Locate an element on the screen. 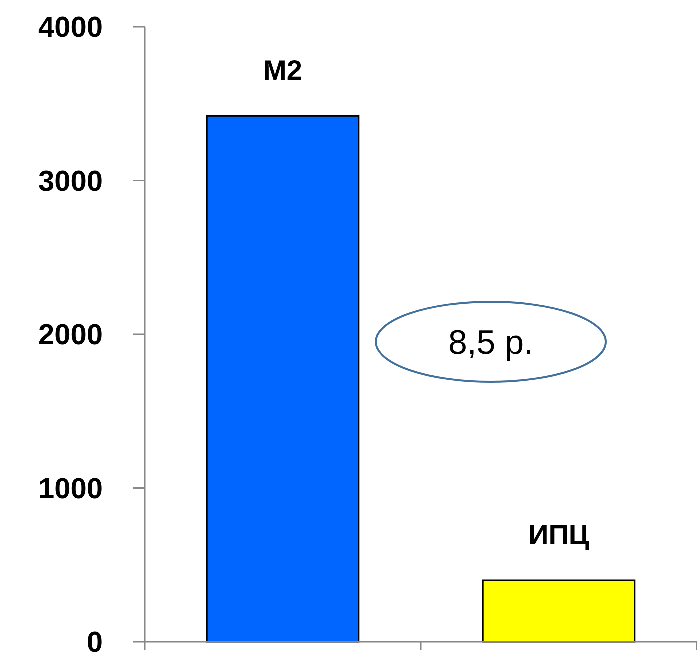 This screenshot has height=656, width=697. y-tick-label: 2000 is located at coordinates (70, 336).